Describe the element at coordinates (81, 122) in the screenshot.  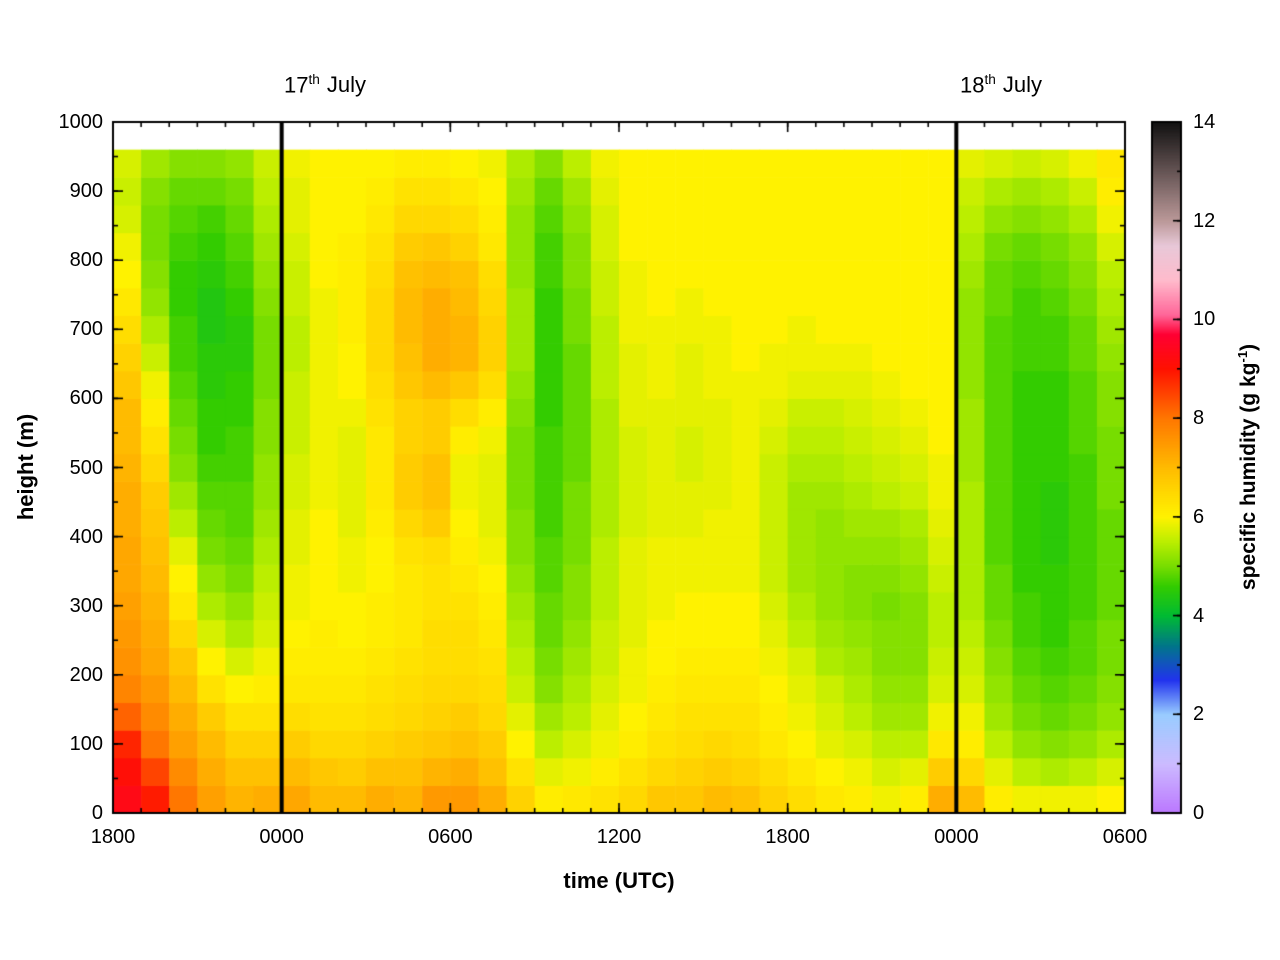
I see `y-tick-label: 1000` at that location.